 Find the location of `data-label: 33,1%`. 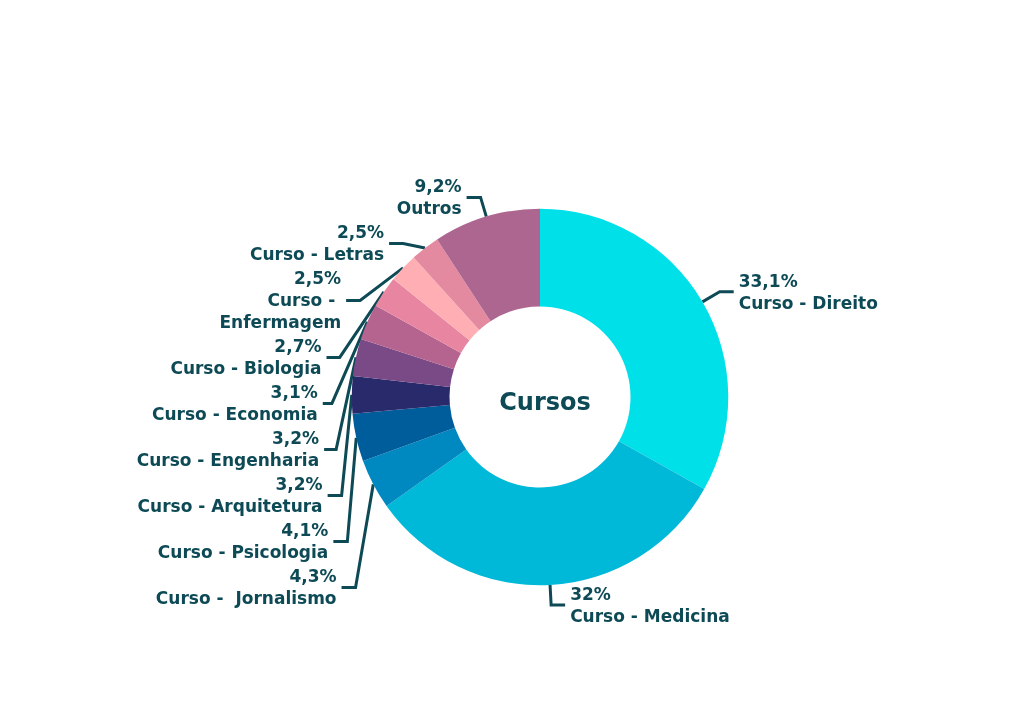

data-label: 33,1% is located at coordinates (768, 280).